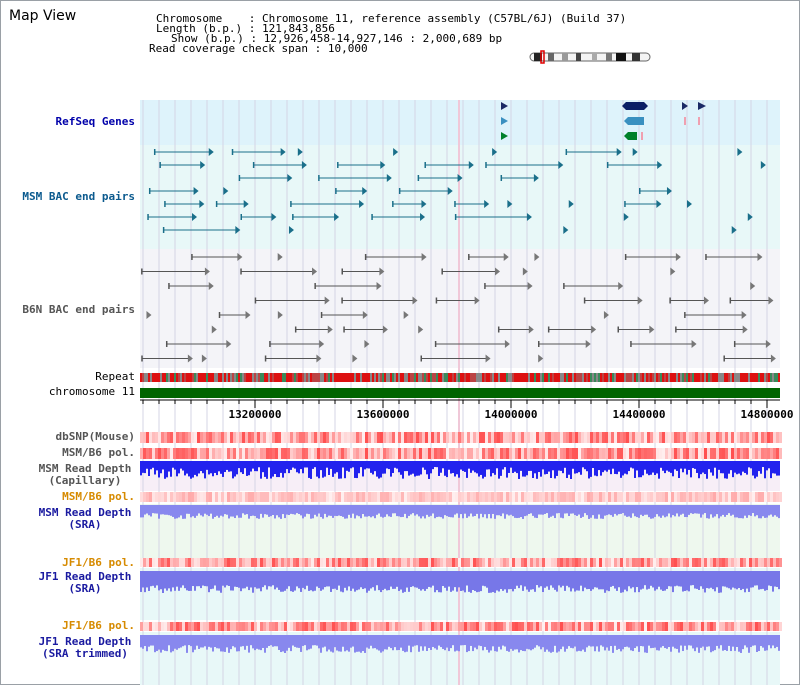  What do you see at coordinates (98, 625) in the screenshot?
I see `track-label-jf1-b6-pol-2: JF1/B6 pol.` at bounding box center [98, 625].